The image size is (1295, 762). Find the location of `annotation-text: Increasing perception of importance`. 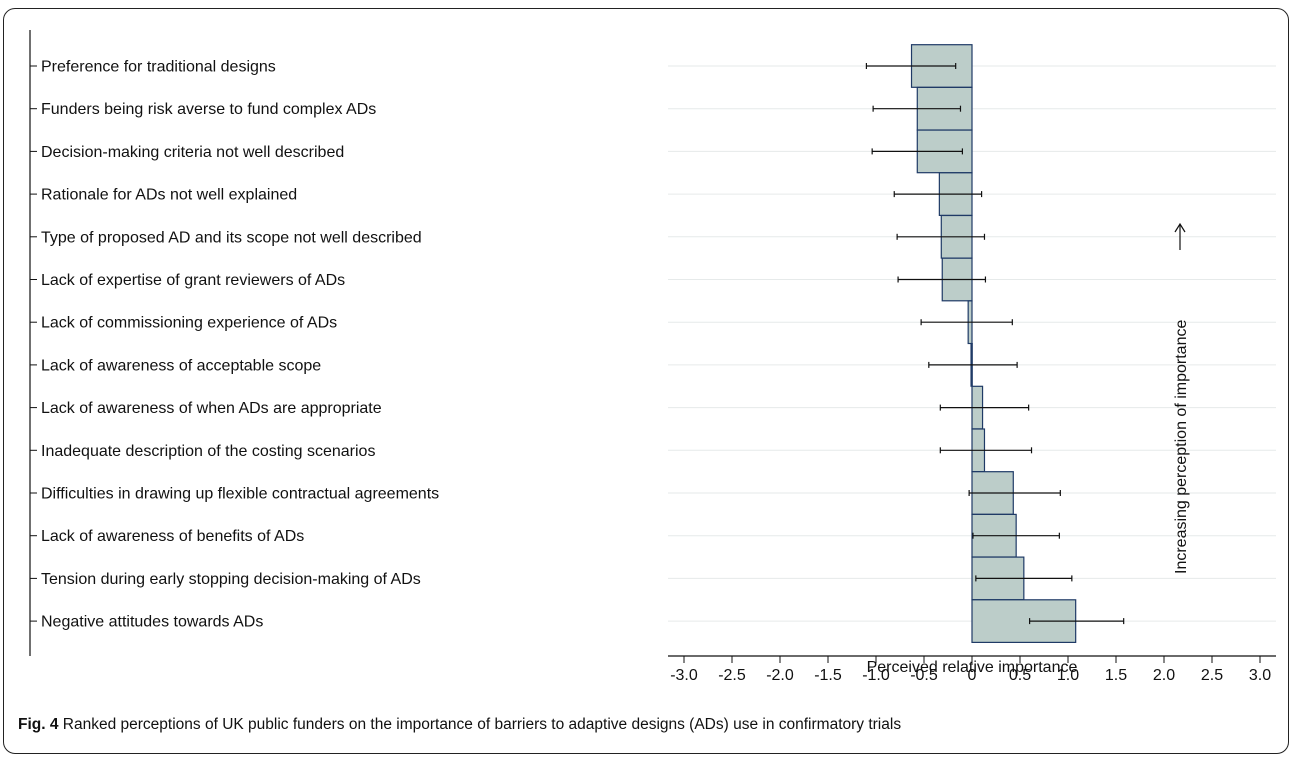

annotation-text: Increasing perception of importance is located at coordinates (1181, 447).